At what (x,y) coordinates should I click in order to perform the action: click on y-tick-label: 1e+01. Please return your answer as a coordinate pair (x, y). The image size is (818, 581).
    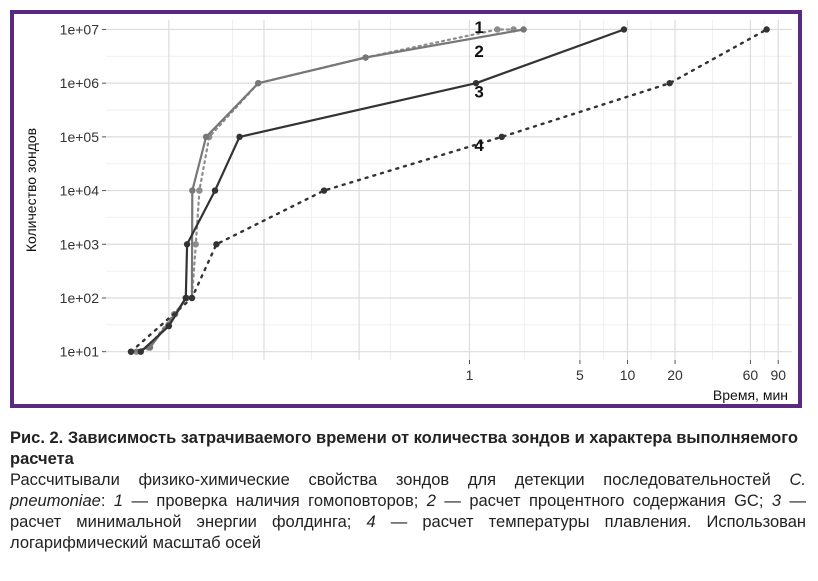
    Looking at the image, I should click on (80, 352).